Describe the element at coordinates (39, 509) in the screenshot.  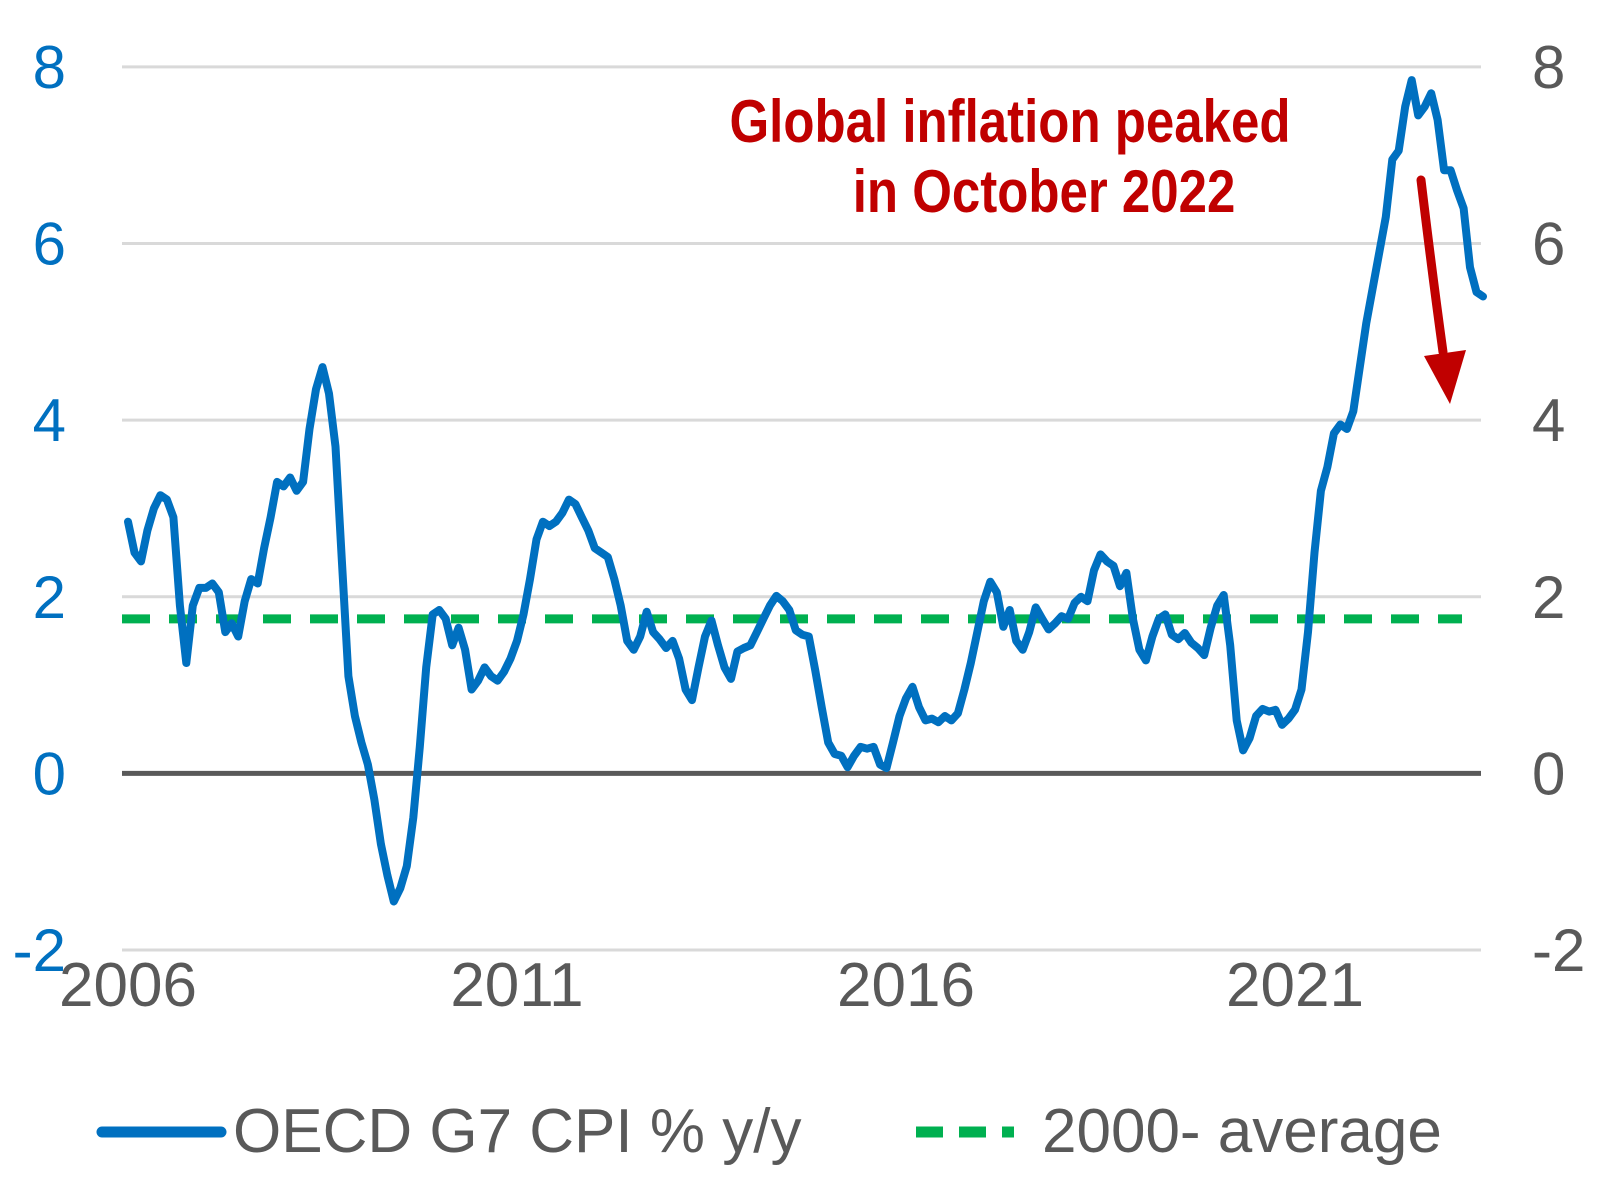
I see `y-axis-left-labels: 8 6 4 2 0 -2` at that location.